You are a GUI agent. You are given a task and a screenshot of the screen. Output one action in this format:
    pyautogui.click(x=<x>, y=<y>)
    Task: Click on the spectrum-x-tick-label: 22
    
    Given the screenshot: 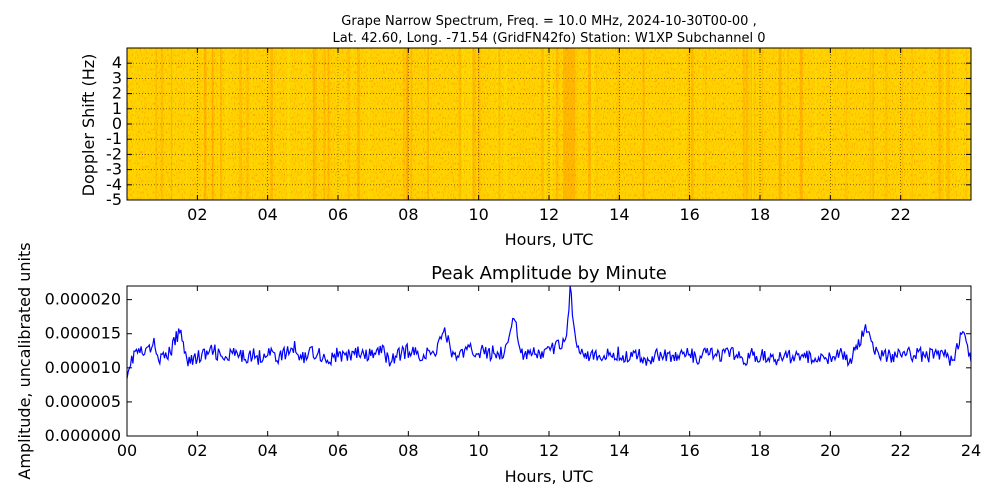 What is the action you would take?
    pyautogui.click(x=900, y=214)
    